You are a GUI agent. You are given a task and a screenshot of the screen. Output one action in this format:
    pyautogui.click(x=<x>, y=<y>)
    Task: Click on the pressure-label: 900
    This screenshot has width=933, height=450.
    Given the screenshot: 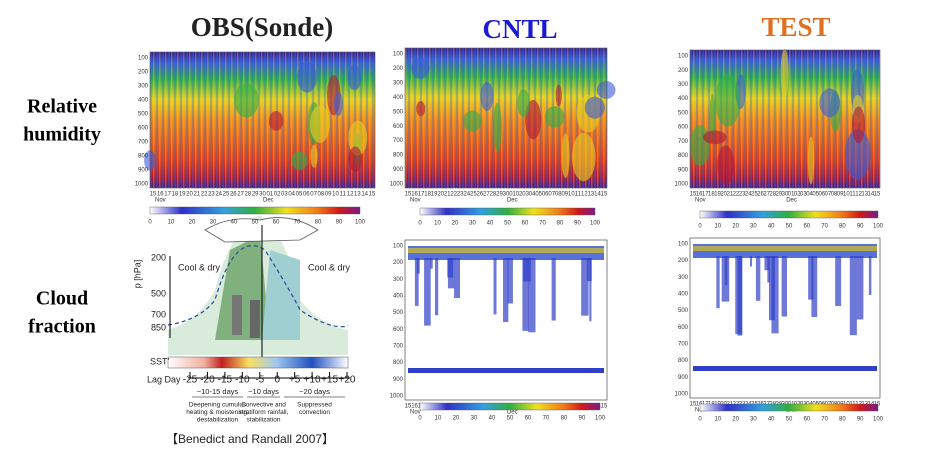 What is the action you would take?
    pyautogui.click(x=143, y=171)
    